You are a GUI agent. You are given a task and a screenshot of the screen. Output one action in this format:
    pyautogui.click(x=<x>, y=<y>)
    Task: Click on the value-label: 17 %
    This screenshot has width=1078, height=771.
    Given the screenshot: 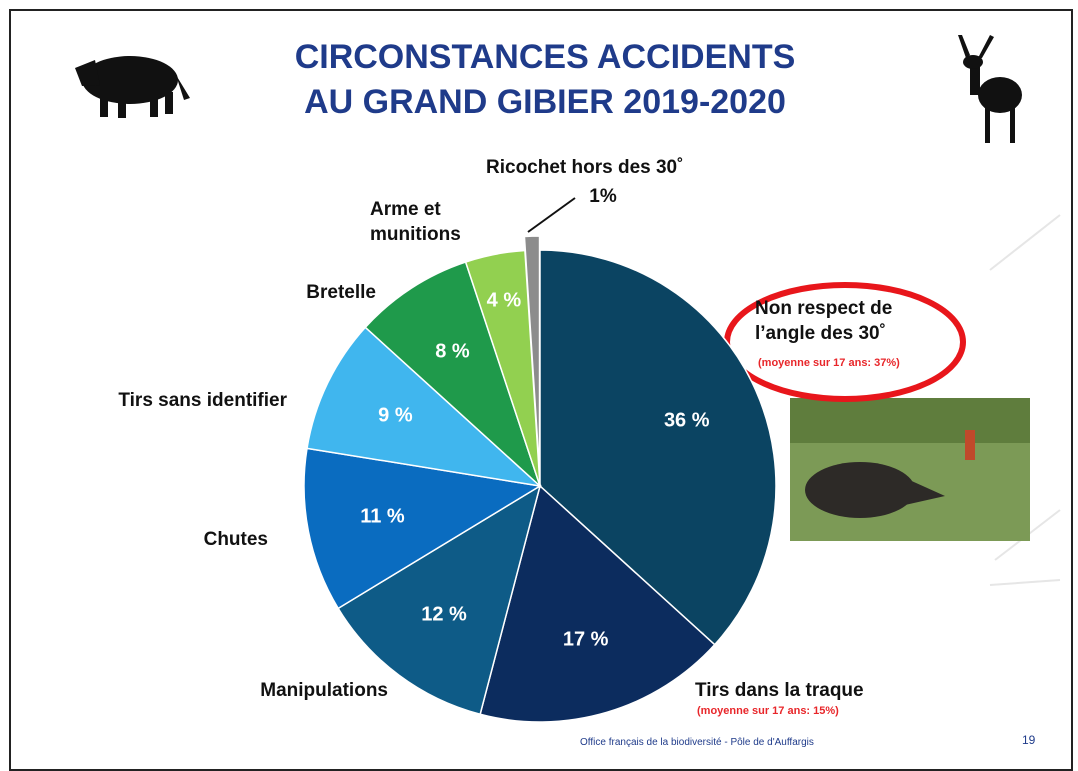 What is the action you would take?
    pyautogui.click(x=585, y=639)
    